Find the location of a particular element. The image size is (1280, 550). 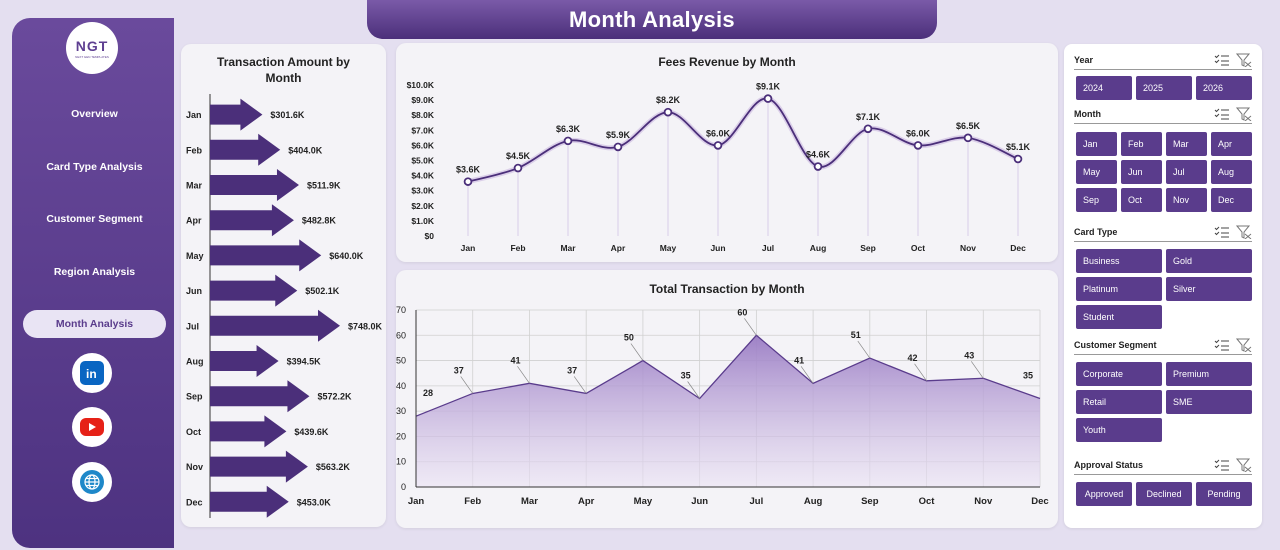

bar-aug is located at coordinates (244, 361).